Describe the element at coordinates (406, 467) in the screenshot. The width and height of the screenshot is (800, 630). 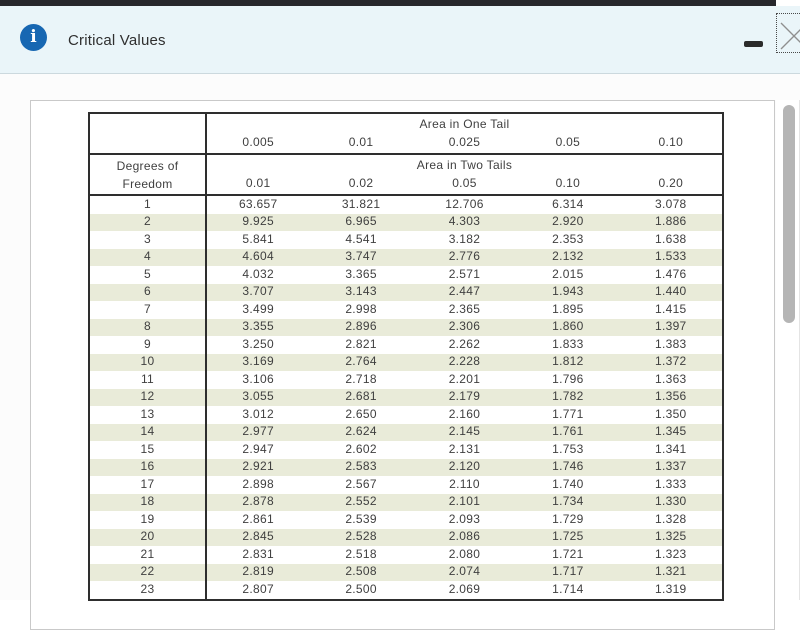
I see `table-row: 16 2.921 2.583 2.120 1.746 1.337` at that location.